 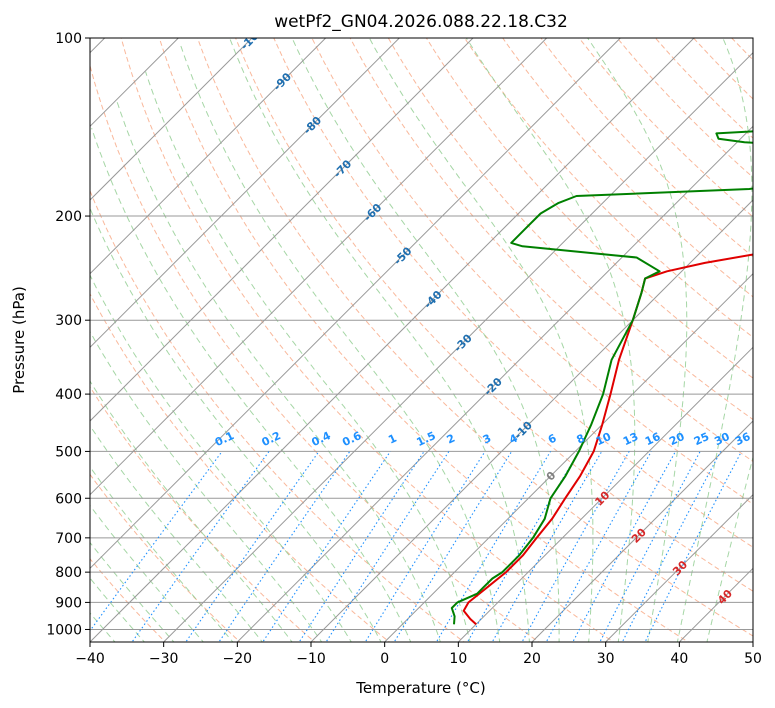 What do you see at coordinates (271, 439) in the screenshot?
I see `mixing-ratio-label: 0.2` at bounding box center [271, 439].